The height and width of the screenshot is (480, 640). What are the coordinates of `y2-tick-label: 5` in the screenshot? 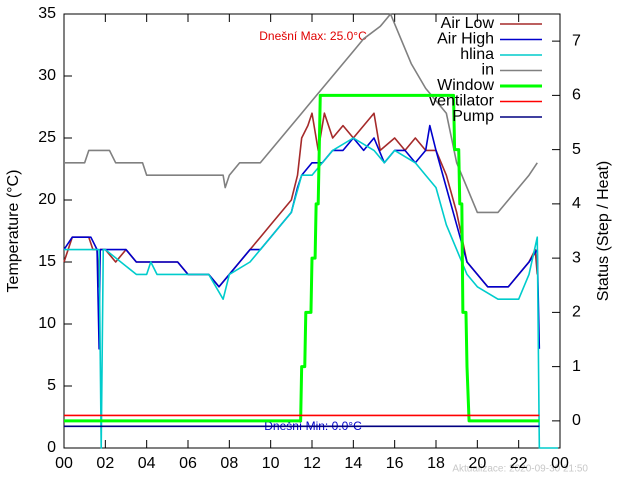 It's located at (576, 149).